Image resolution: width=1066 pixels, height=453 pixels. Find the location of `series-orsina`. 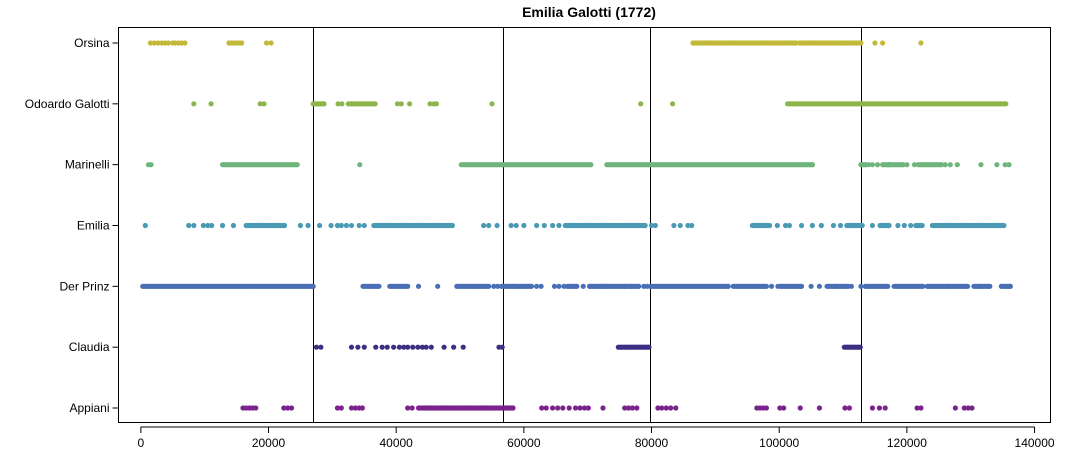

series-orsina is located at coordinates (535, 43).